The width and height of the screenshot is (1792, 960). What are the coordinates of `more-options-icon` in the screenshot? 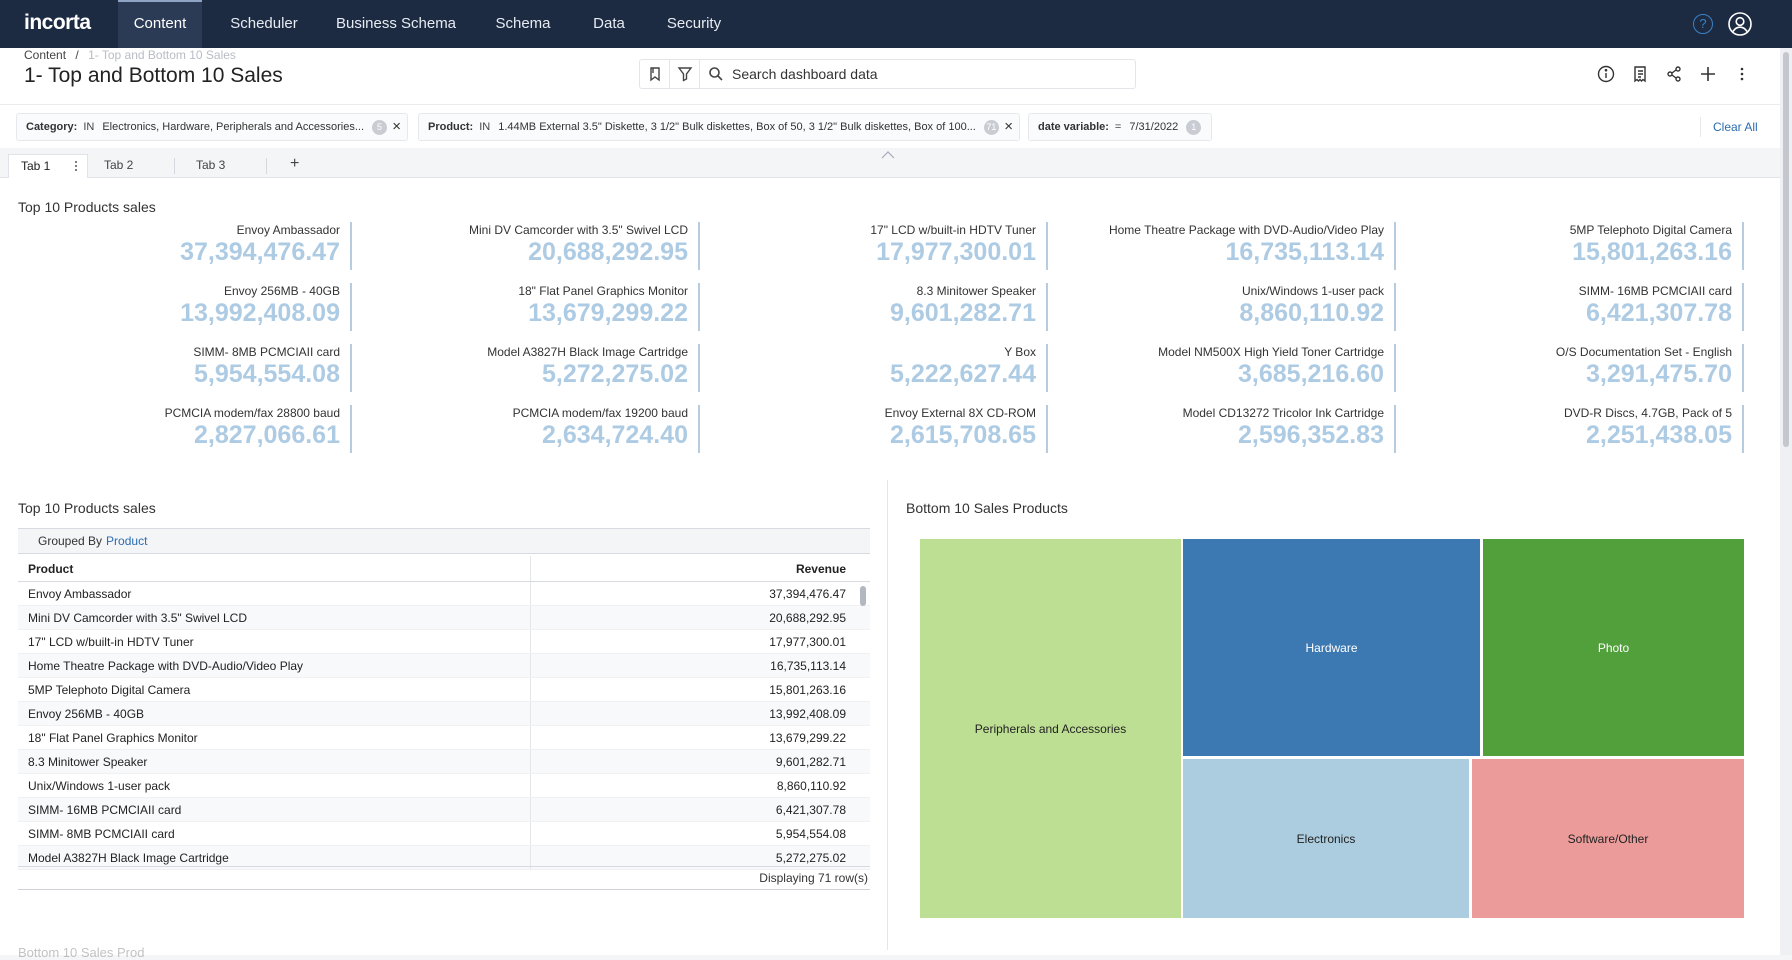 It's located at (1742, 74).